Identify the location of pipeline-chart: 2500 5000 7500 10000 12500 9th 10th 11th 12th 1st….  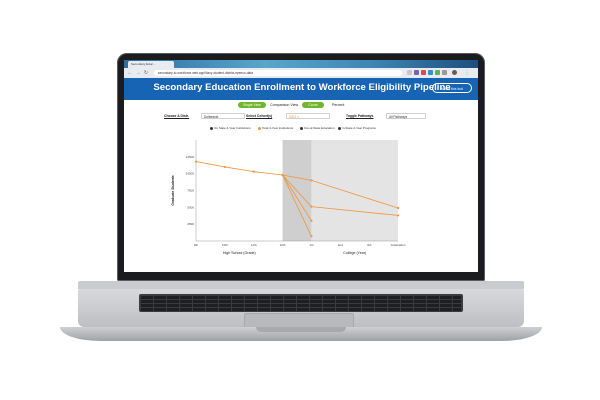
(288, 197).